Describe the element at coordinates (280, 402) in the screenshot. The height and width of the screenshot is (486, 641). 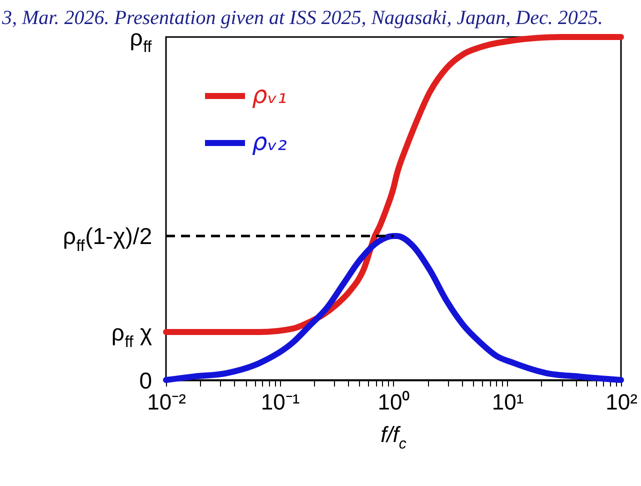
I see `x-tick-label: 10⁻¹` at that location.